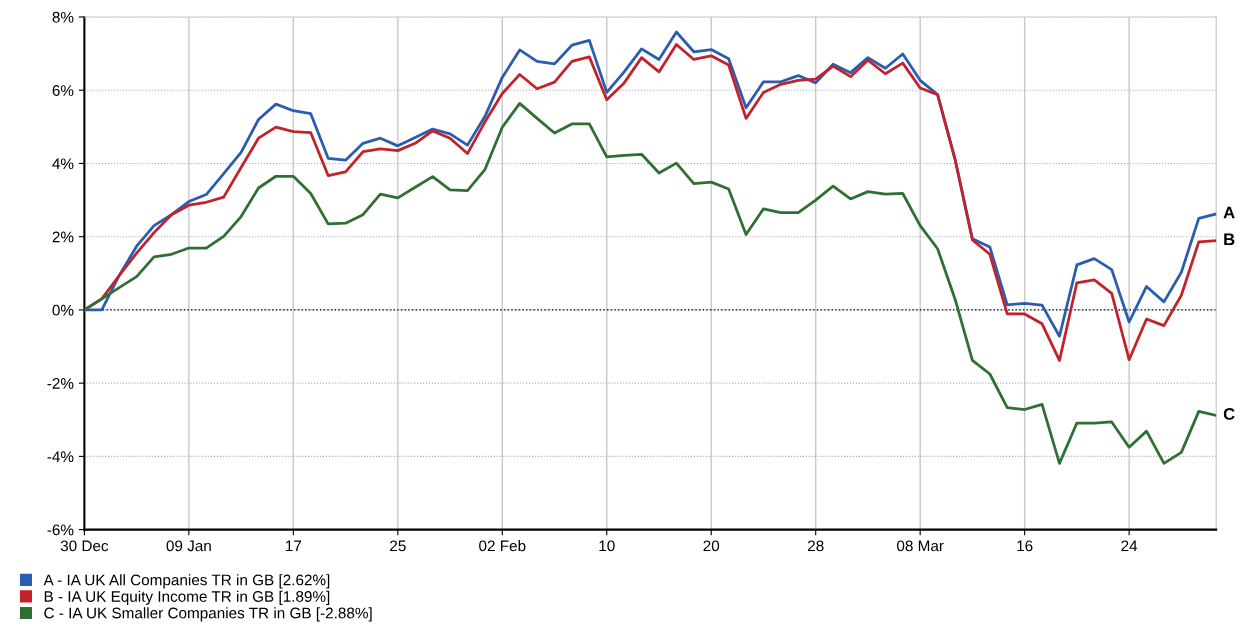 The width and height of the screenshot is (1241, 629). I want to click on y-tick-label: 2%, so click(63, 237).